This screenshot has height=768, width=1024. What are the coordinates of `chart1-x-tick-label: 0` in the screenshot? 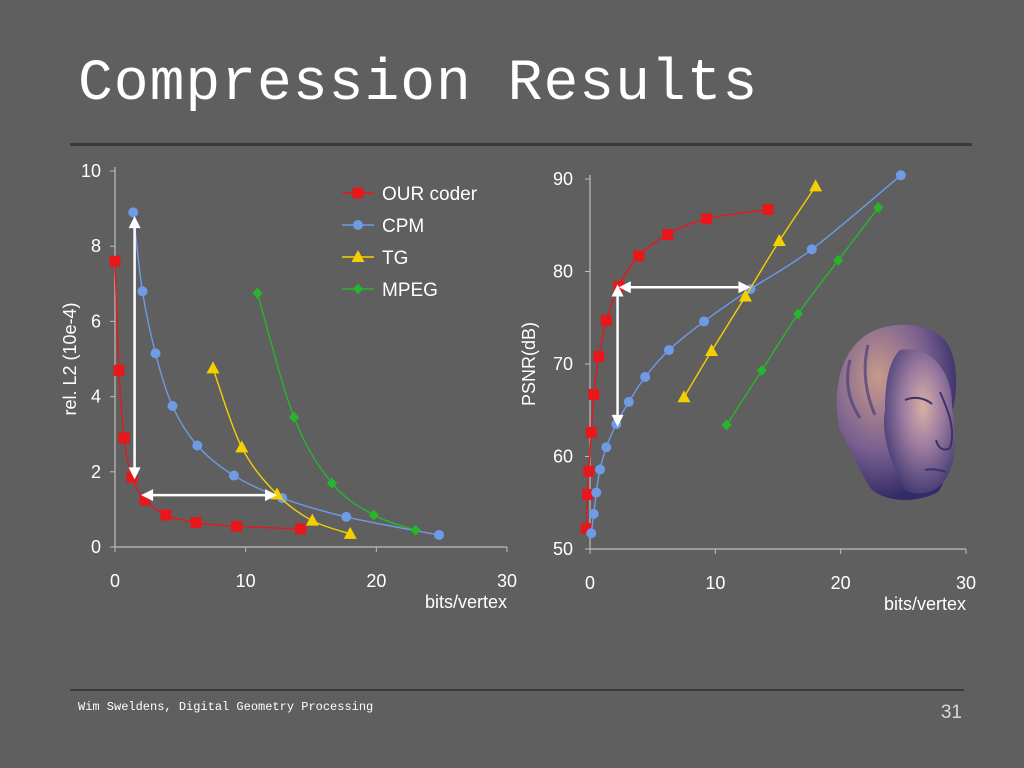 It's located at (115, 581).